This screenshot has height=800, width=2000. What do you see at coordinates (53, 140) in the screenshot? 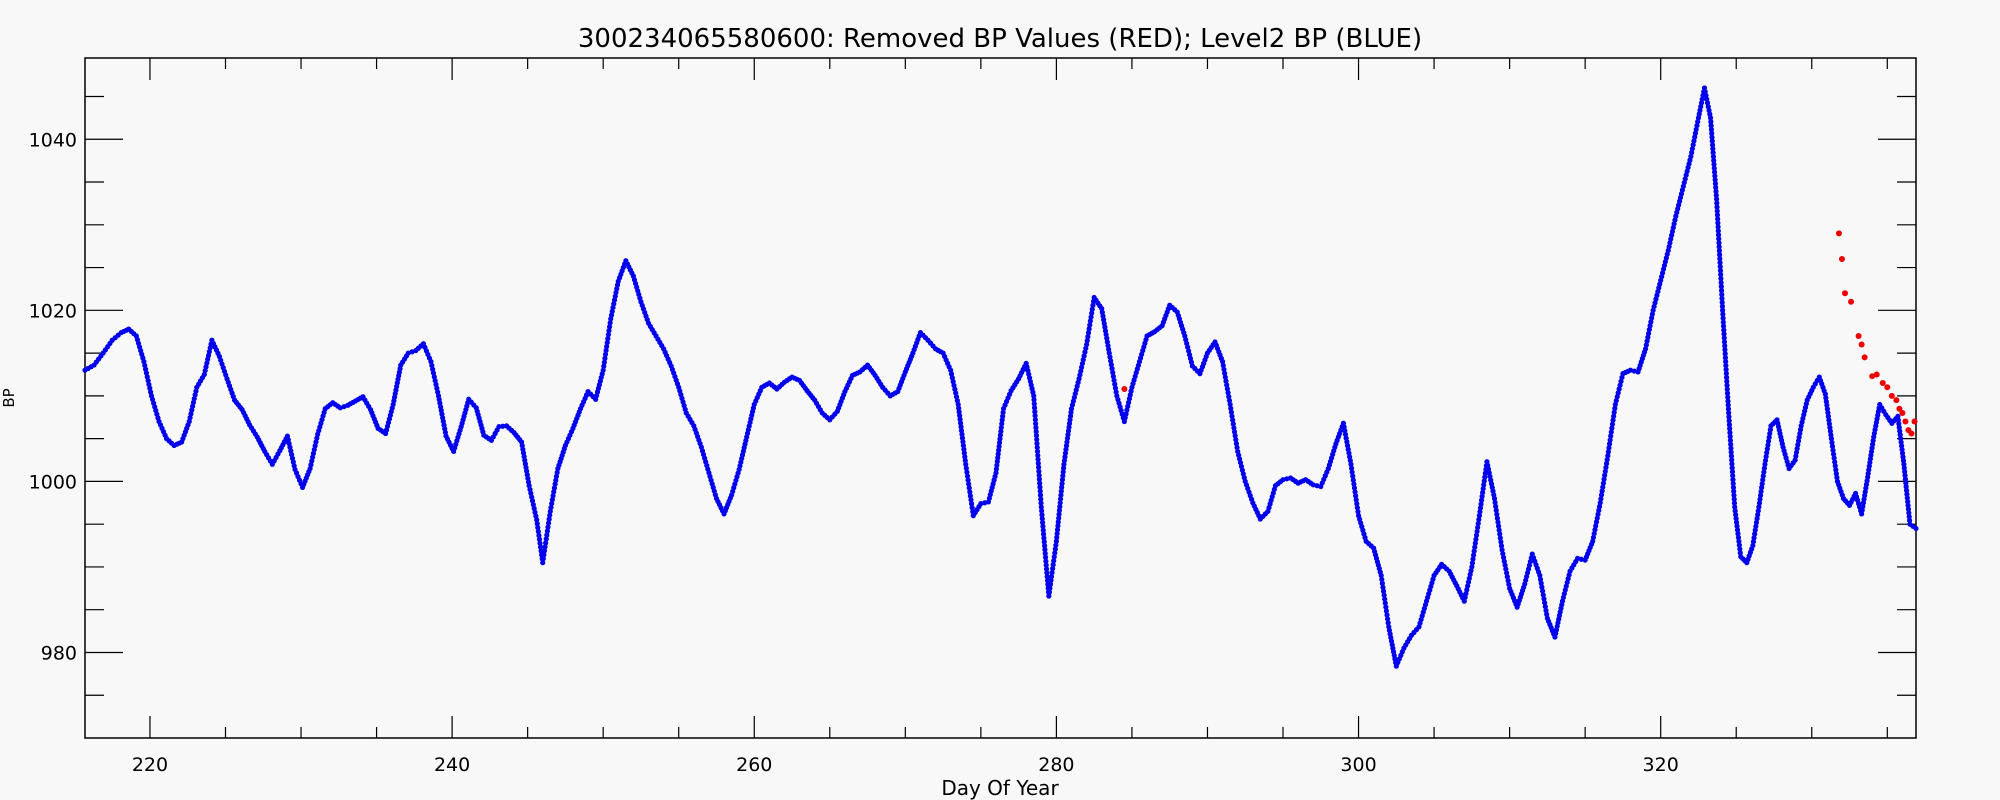
I see `y-tick-label: 1040` at bounding box center [53, 140].